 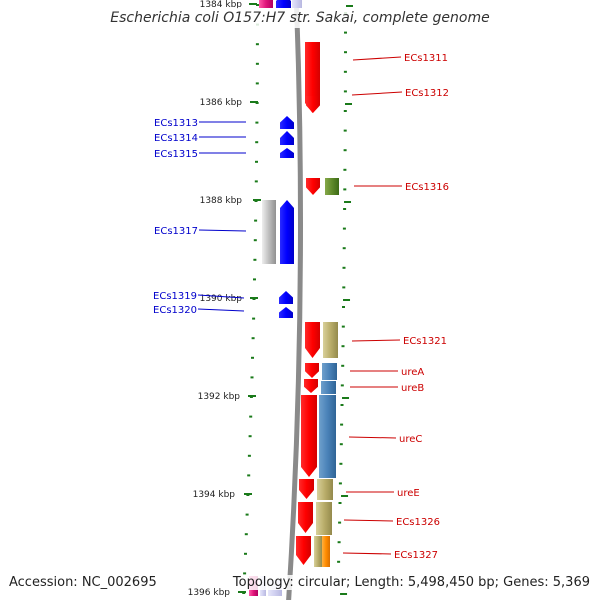 I want to click on tick-label: 1388 kbp, so click(x=221, y=201).